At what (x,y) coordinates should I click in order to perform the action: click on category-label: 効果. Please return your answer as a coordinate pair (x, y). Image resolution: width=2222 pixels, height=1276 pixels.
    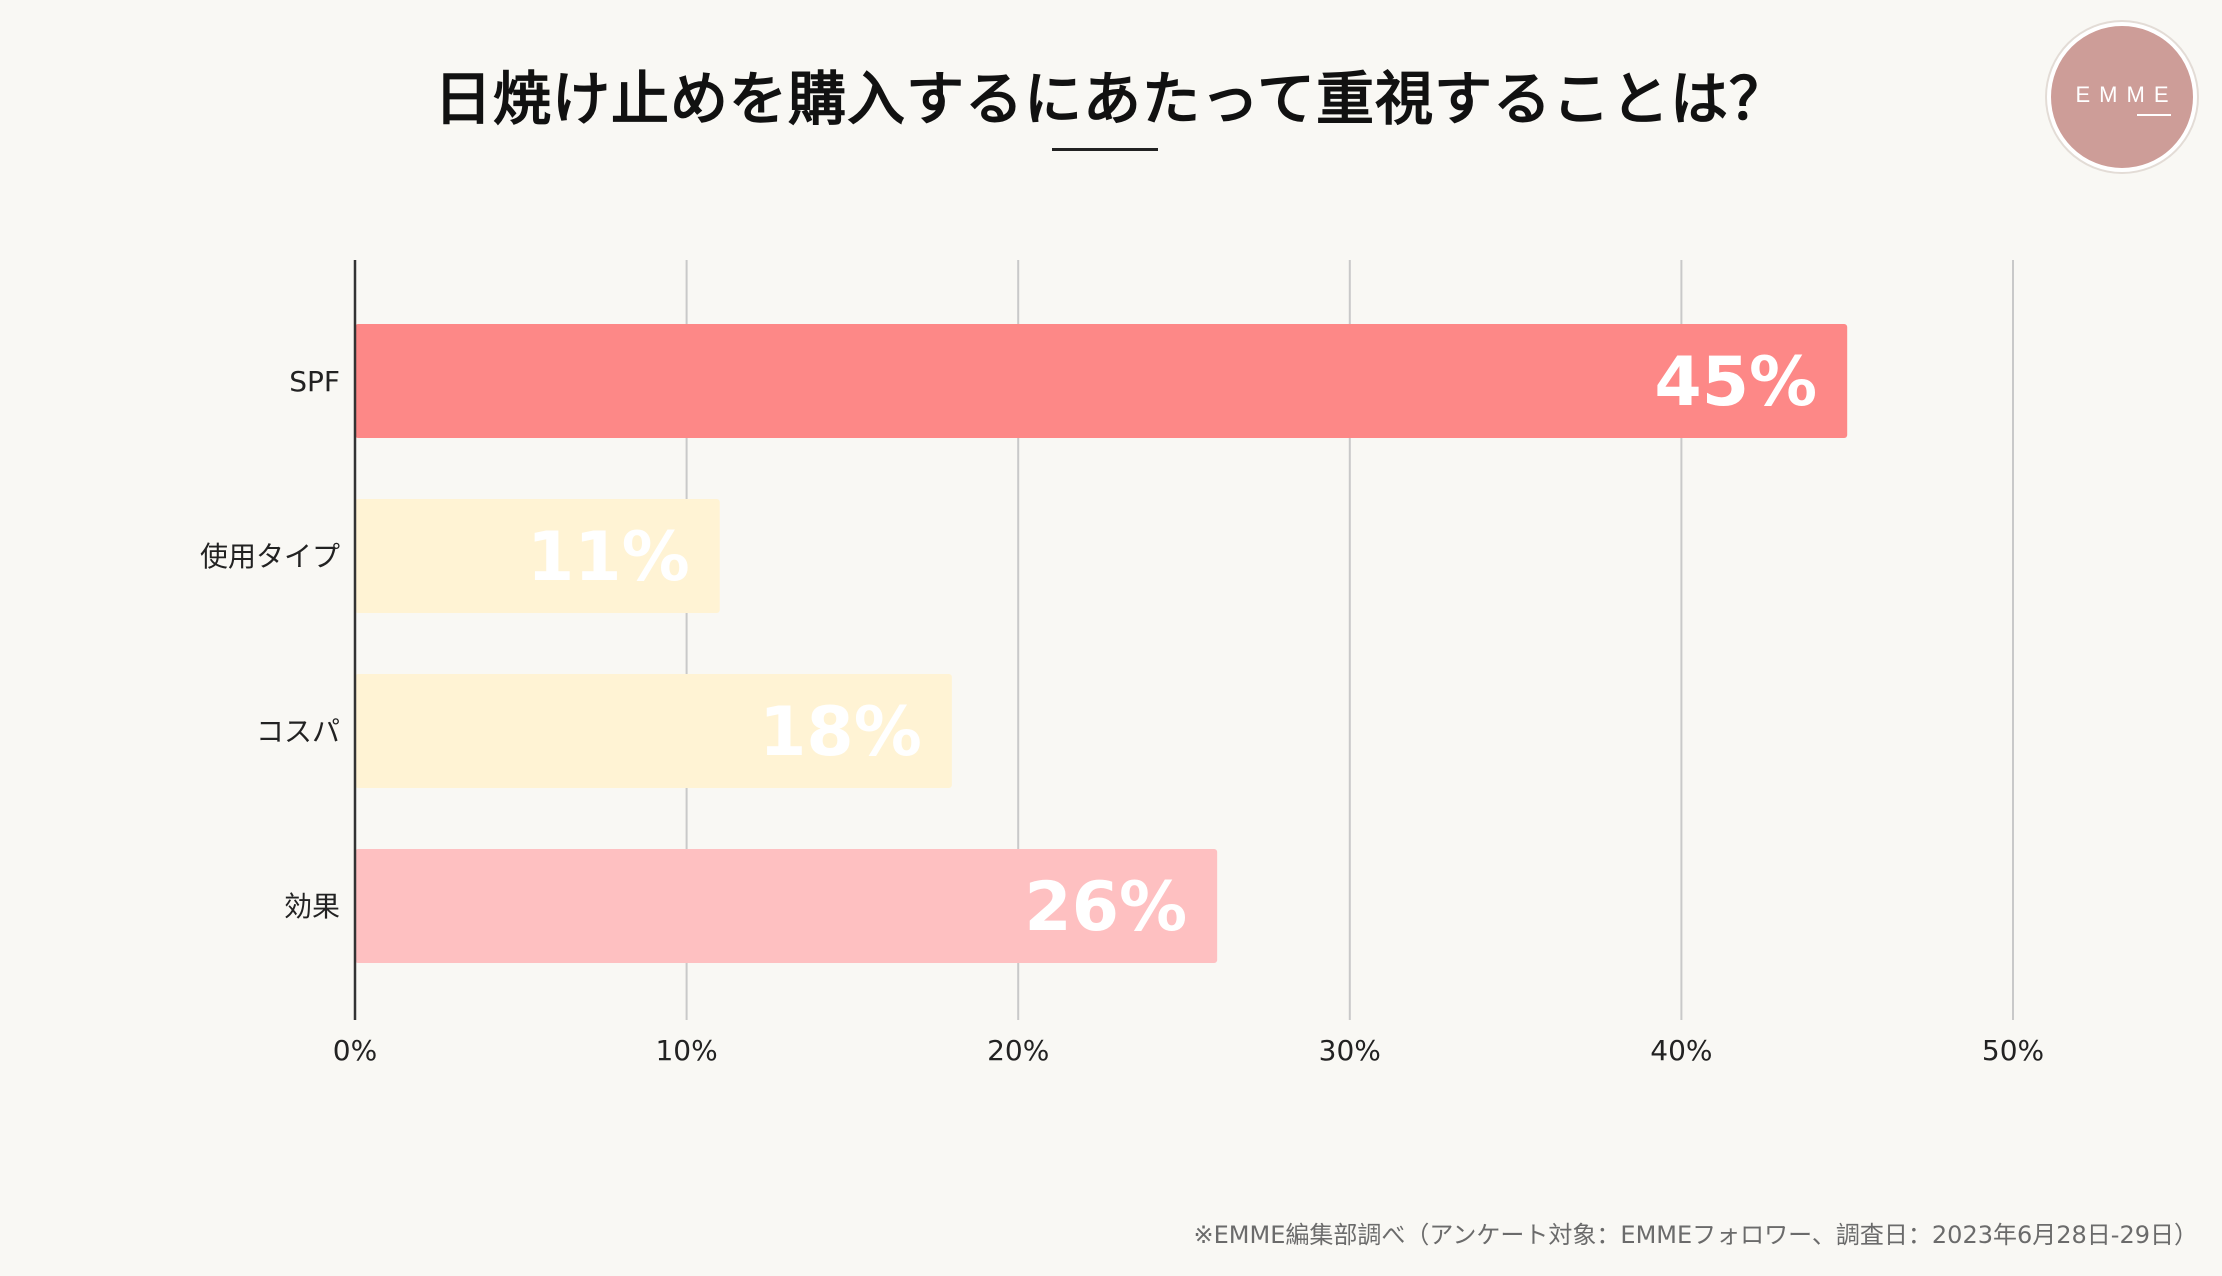
    Looking at the image, I should click on (312, 906).